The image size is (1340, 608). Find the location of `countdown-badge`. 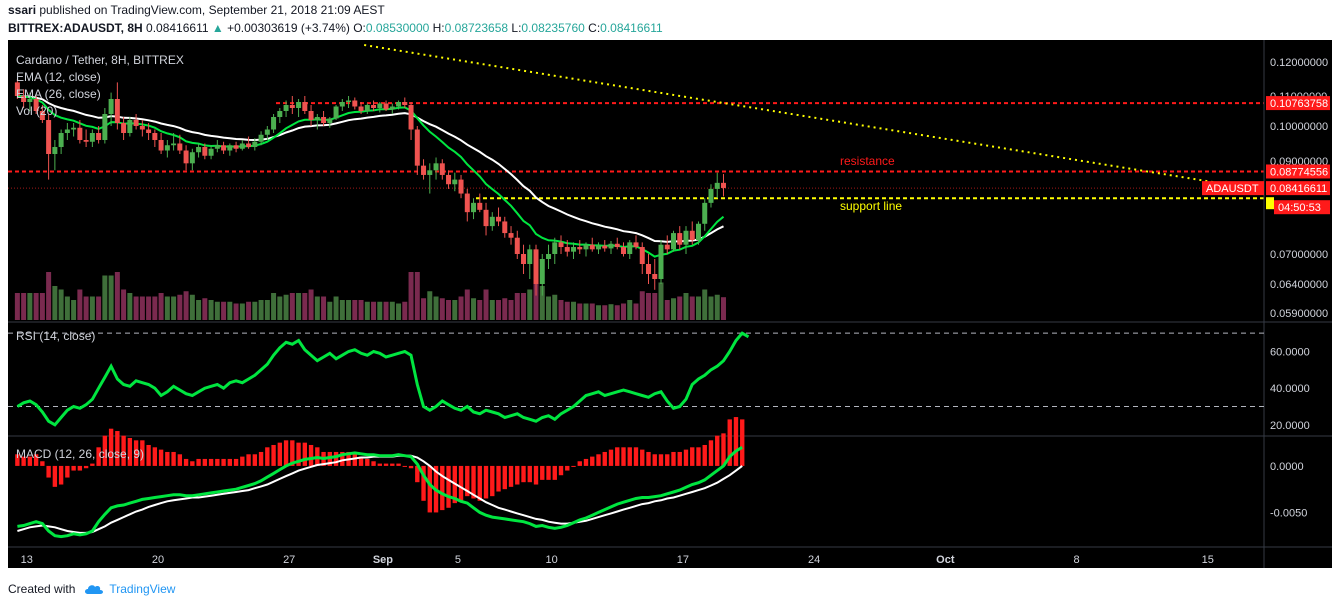

countdown-badge is located at coordinates (1302, 207).